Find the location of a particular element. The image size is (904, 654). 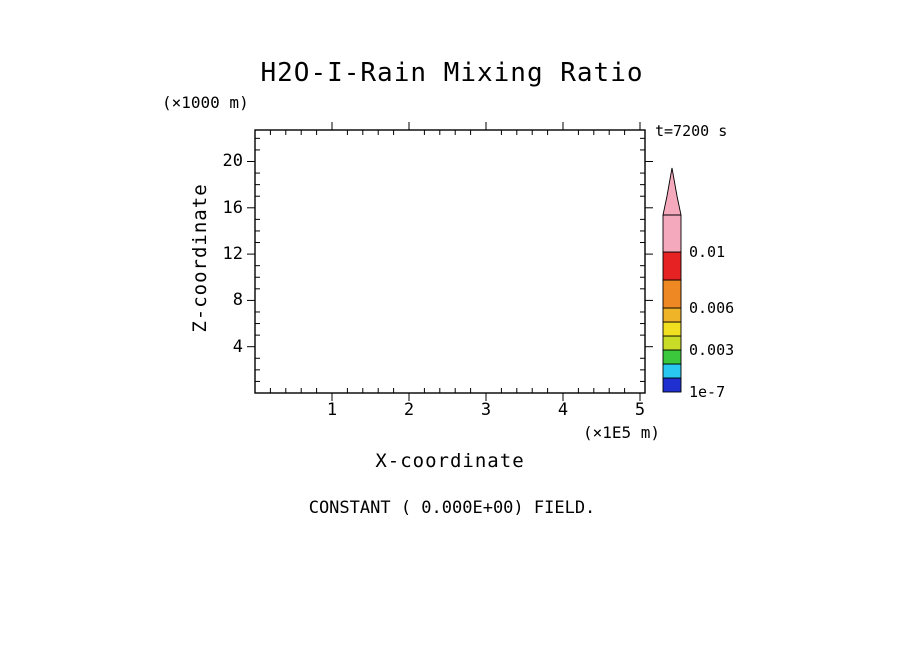

y-tick-label: 20 is located at coordinates (232, 161).